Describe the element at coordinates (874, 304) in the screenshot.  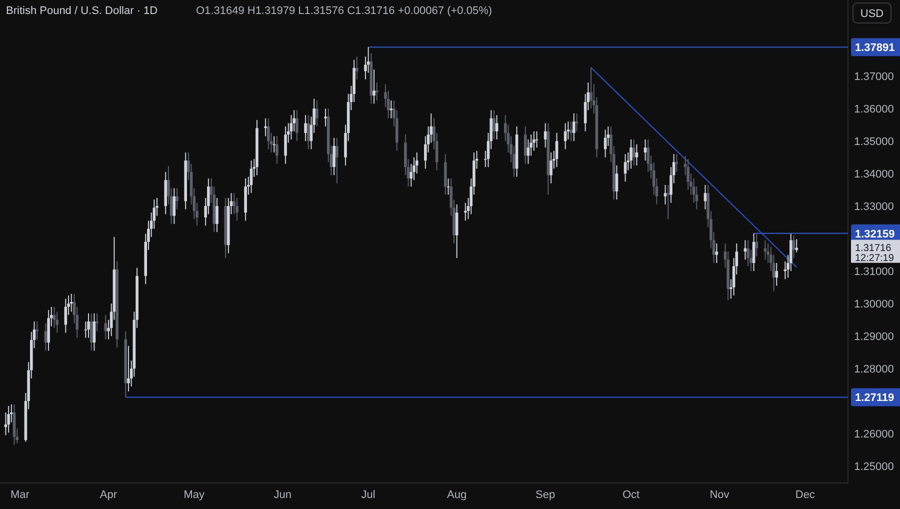
I see `y-tick-label: 1.30000` at that location.